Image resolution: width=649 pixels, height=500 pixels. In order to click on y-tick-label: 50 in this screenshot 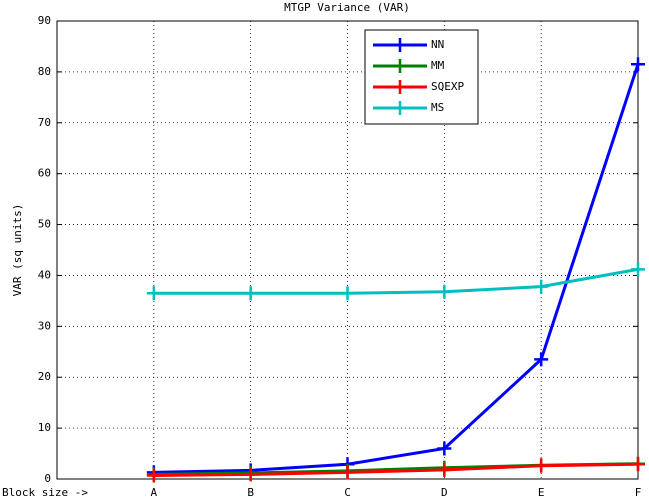, I will do `click(44, 224)`.